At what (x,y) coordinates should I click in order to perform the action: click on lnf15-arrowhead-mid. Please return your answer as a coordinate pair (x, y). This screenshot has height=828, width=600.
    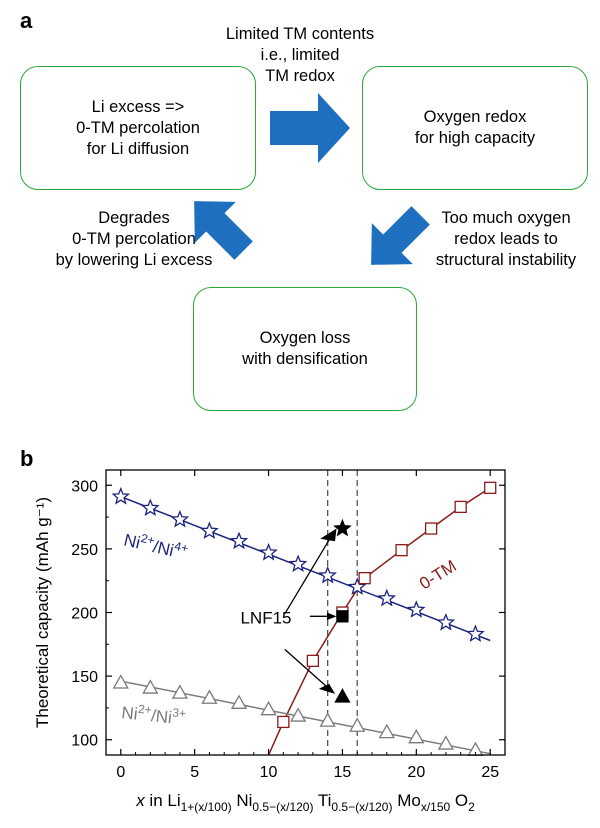
    Looking at the image, I should click on (331, 616).